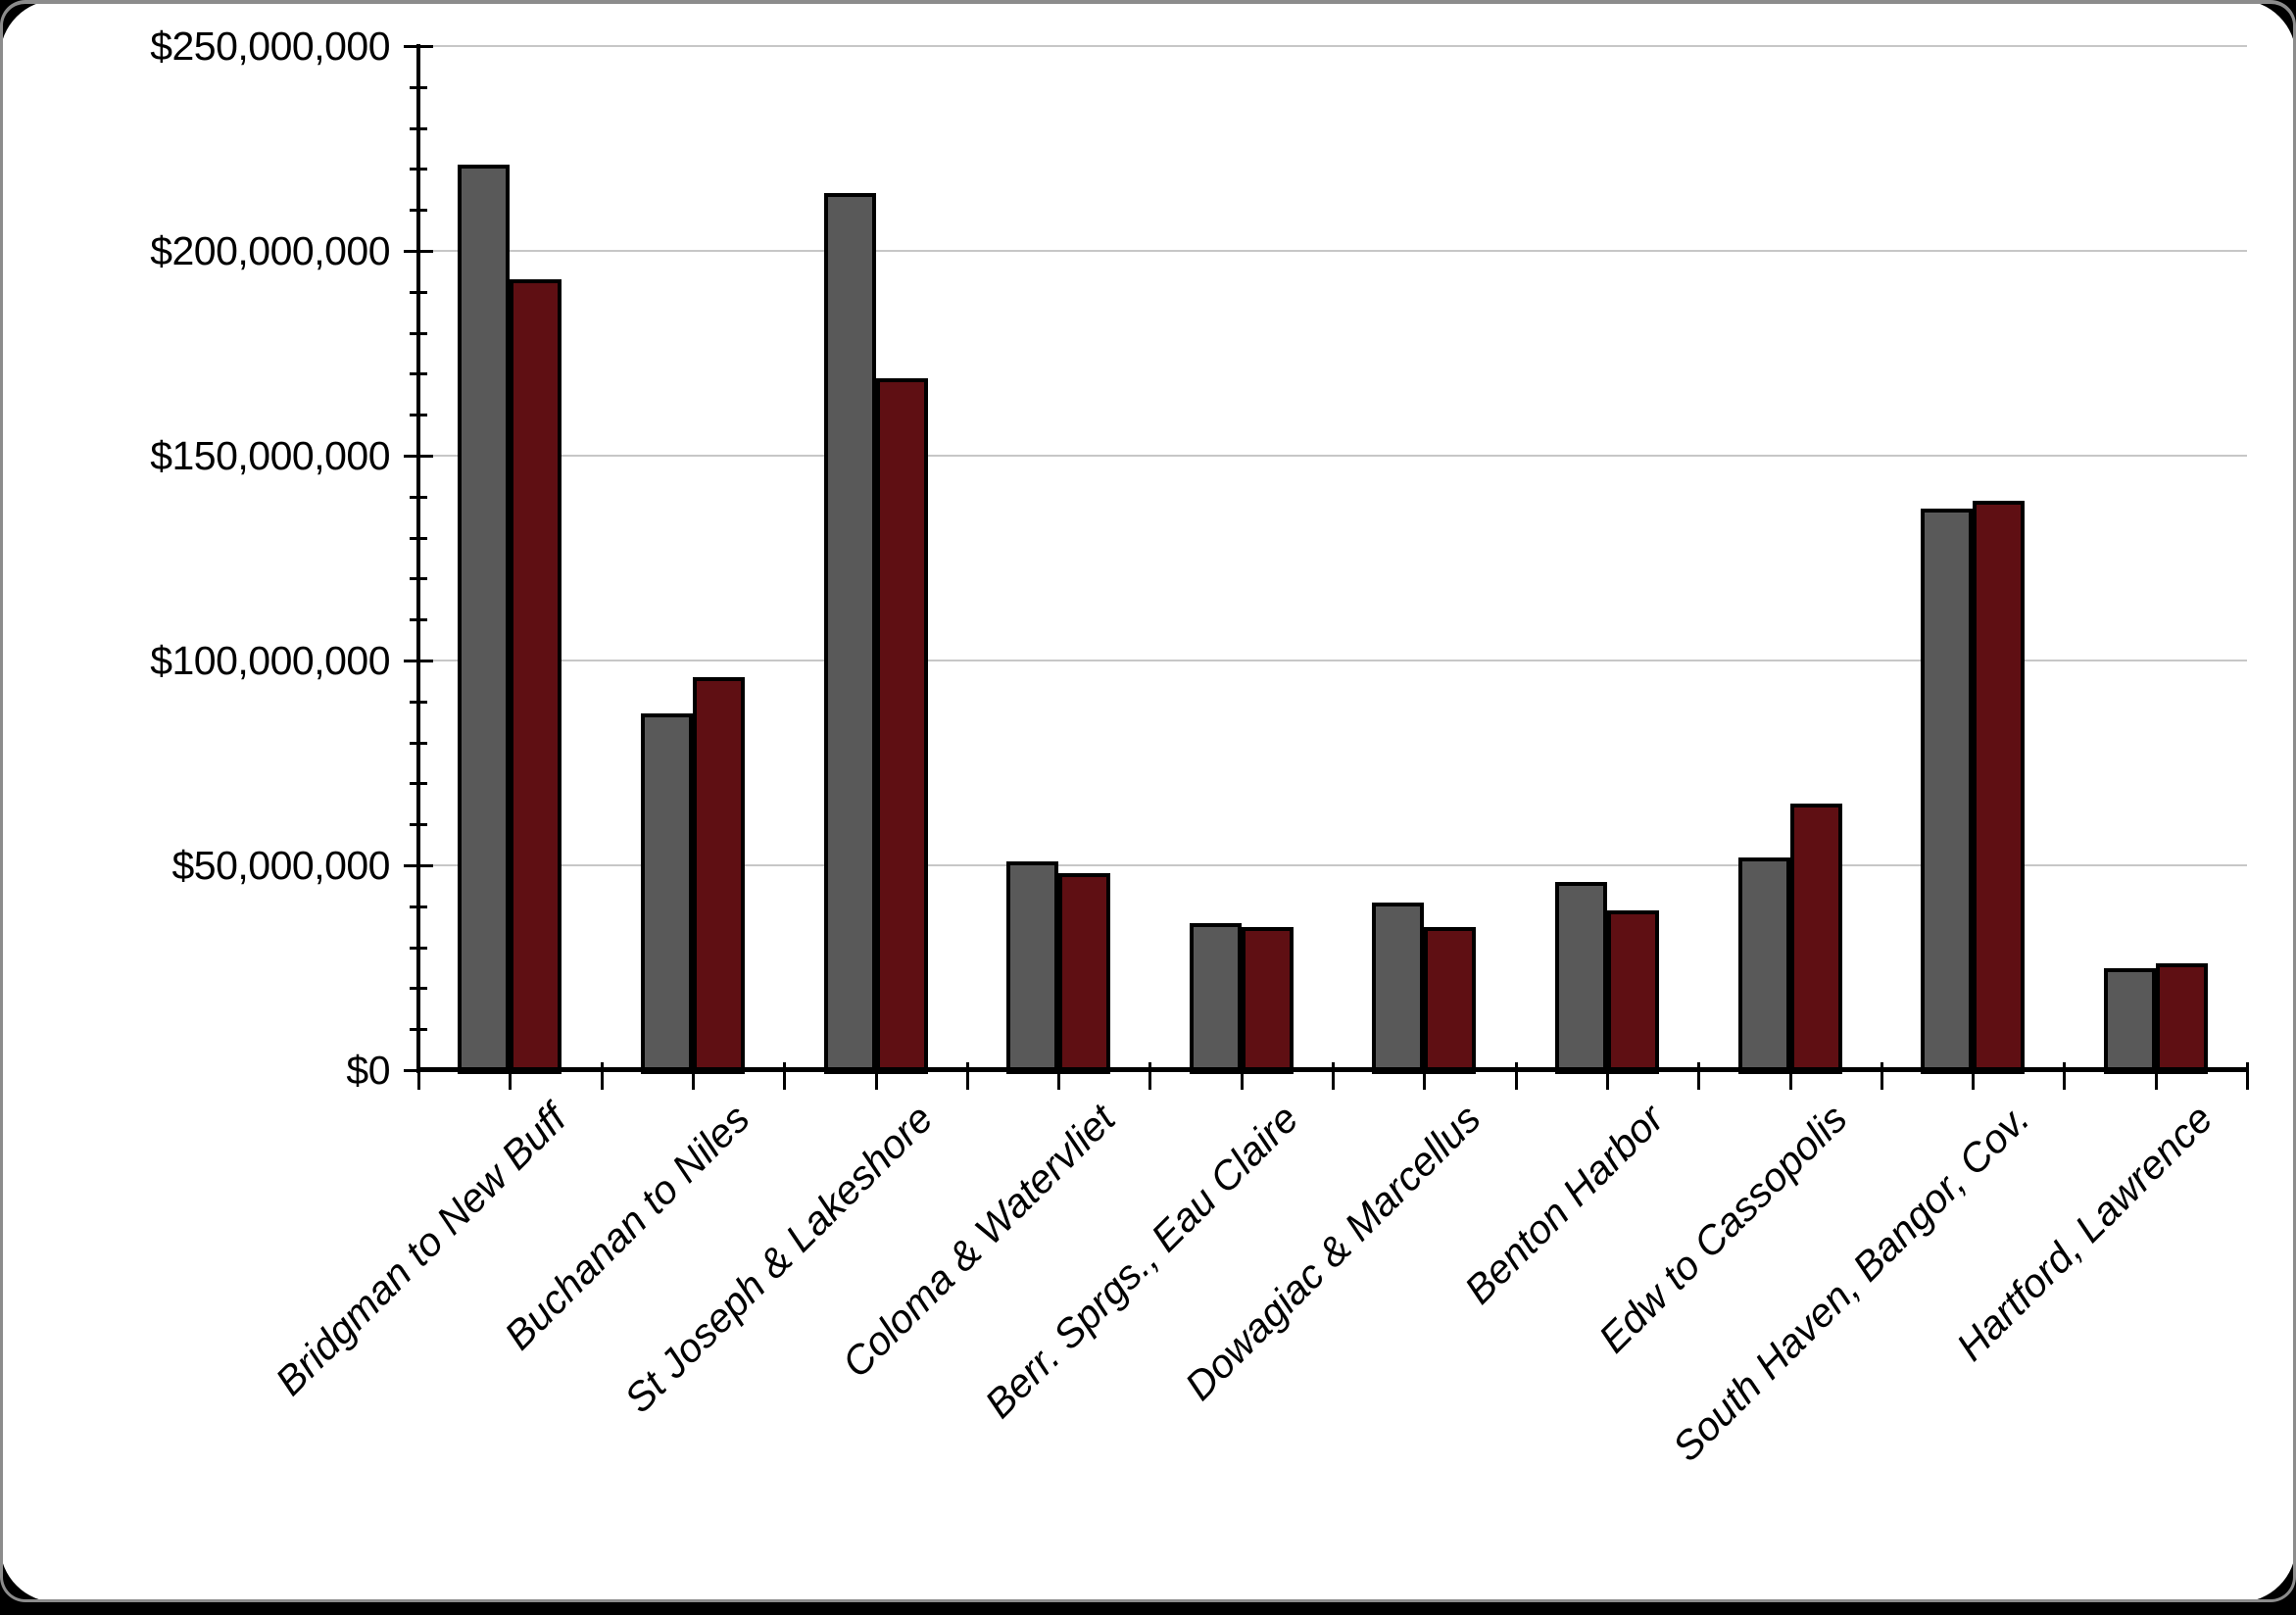 This screenshot has height=1615, width=2296. I want to click on y-axis-label: $200,000,000, so click(270, 251).